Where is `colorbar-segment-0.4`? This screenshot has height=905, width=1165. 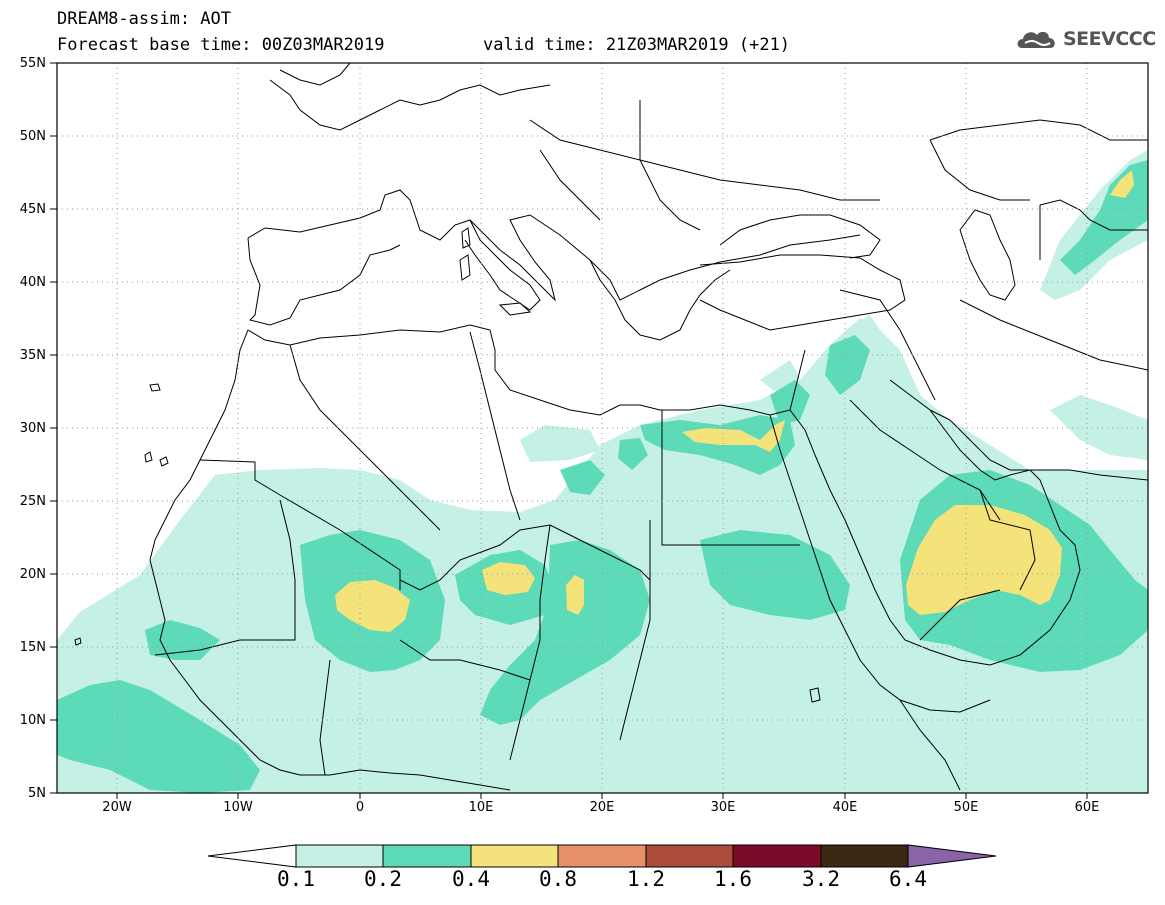 colorbar-segment-0.4 is located at coordinates (514, 856).